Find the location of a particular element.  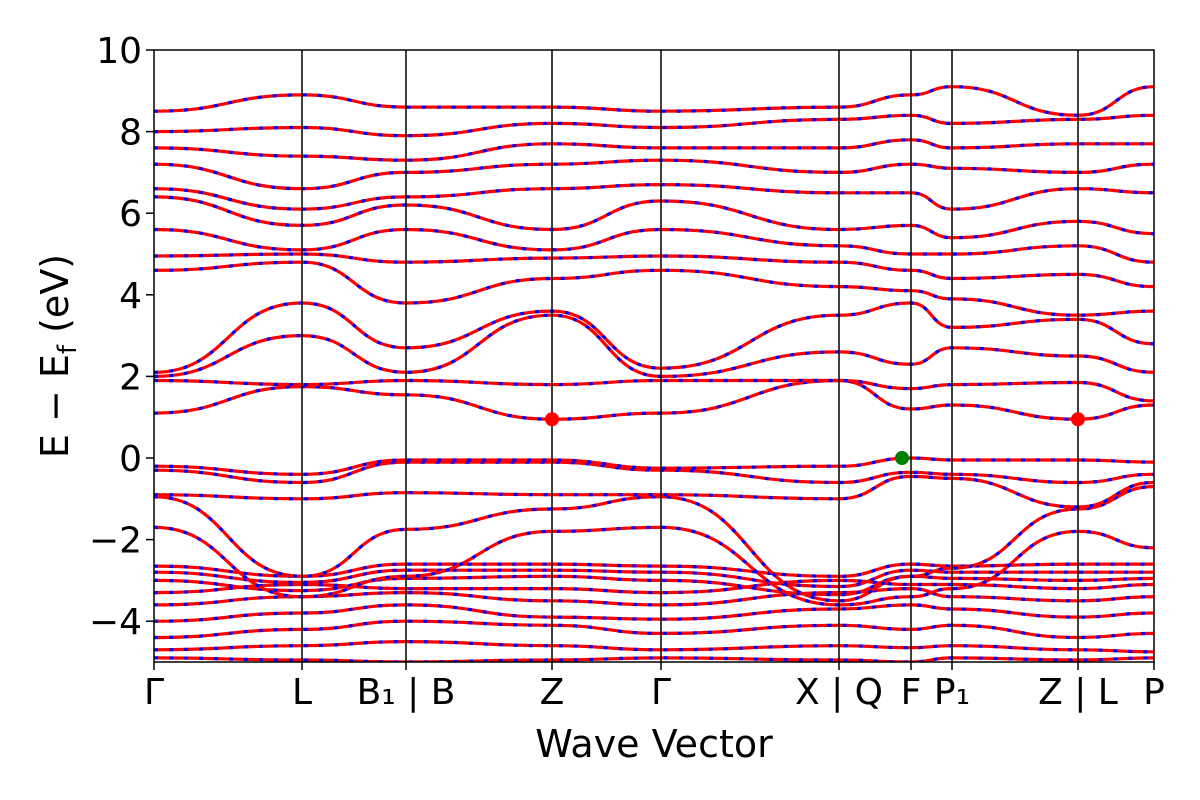

band-9-line is located at coordinates (654, 566).